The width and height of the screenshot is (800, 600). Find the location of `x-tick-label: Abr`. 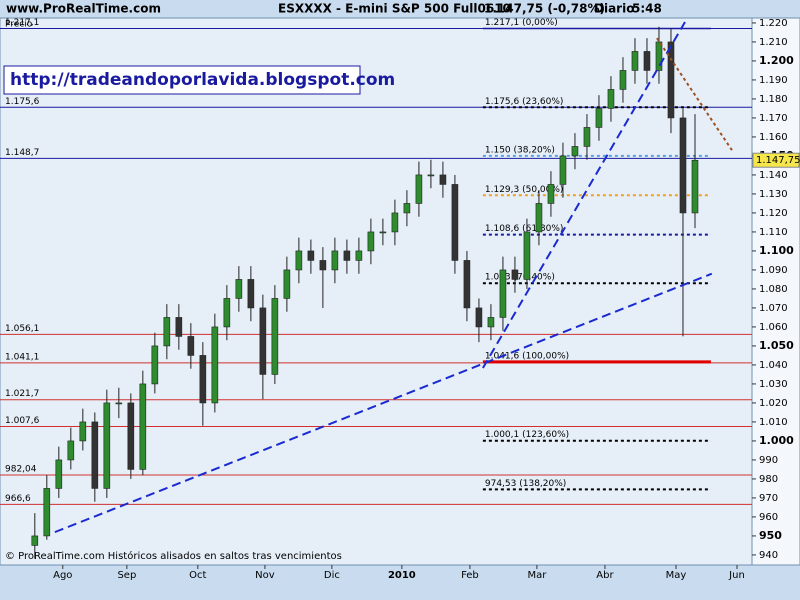

x-tick-label: Abr is located at coordinates (605, 575).